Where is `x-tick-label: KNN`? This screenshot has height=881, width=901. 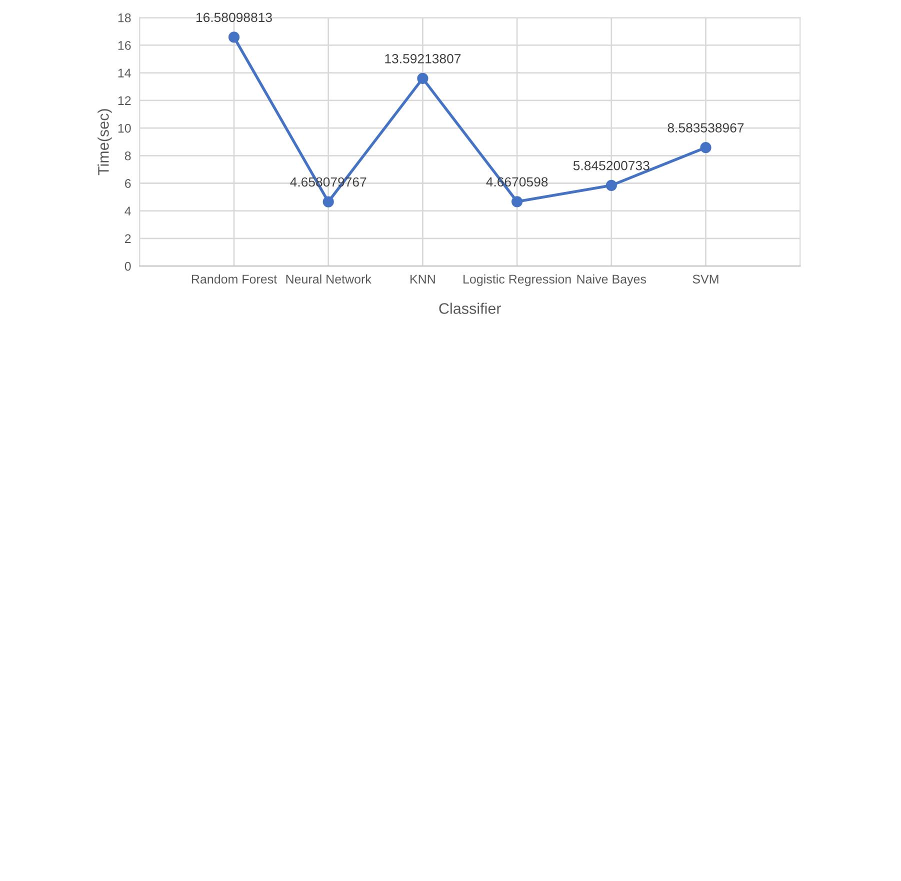
x-tick-label: KNN is located at coordinates (422, 279).